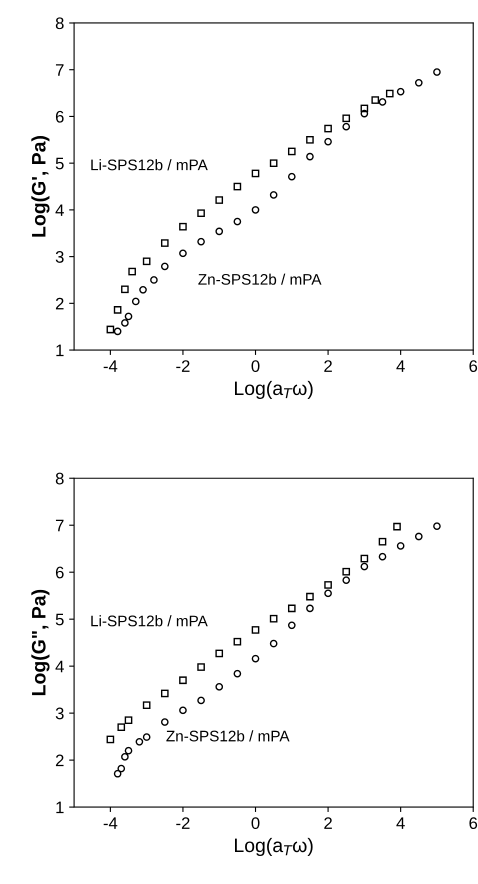 This screenshot has height=884, width=478. I want to click on y-tick-label: 1, so click(60, 350).